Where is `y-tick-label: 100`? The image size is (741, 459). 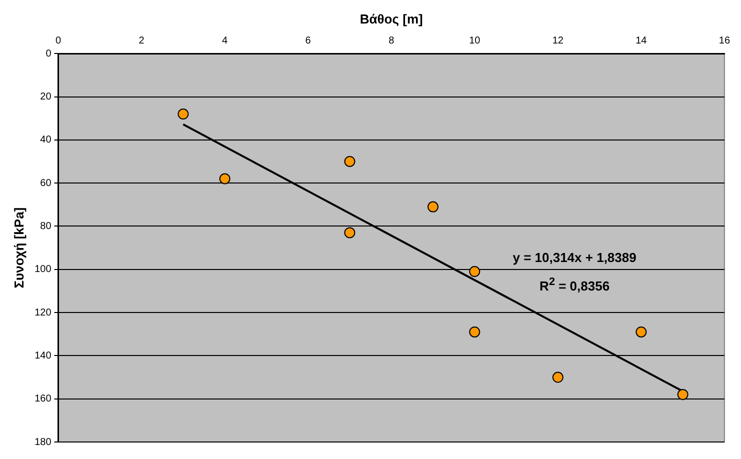
y-tick-label: 100 is located at coordinates (43, 270).